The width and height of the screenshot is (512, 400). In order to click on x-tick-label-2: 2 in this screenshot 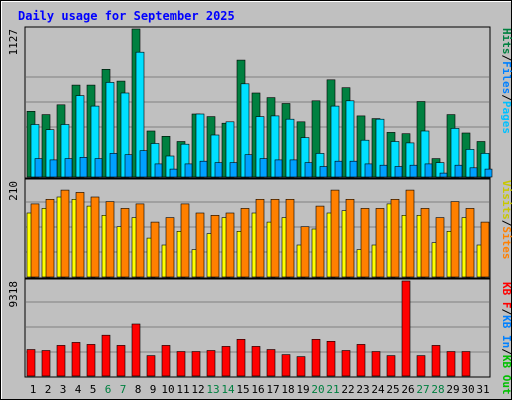, I will do `click(48, 389)`.